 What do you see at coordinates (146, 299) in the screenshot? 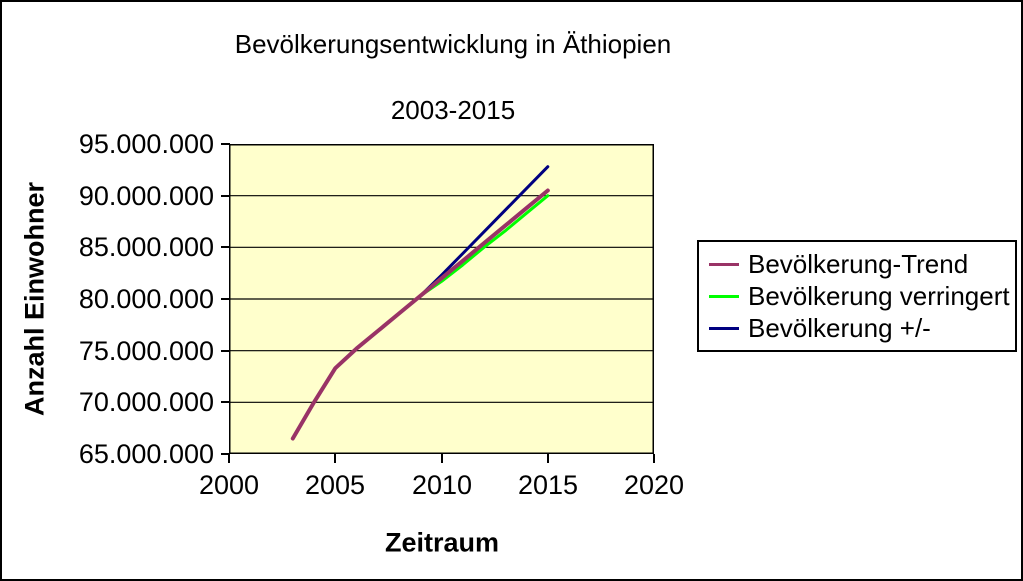
I see `y-tick-label: 80.000.000` at bounding box center [146, 299].